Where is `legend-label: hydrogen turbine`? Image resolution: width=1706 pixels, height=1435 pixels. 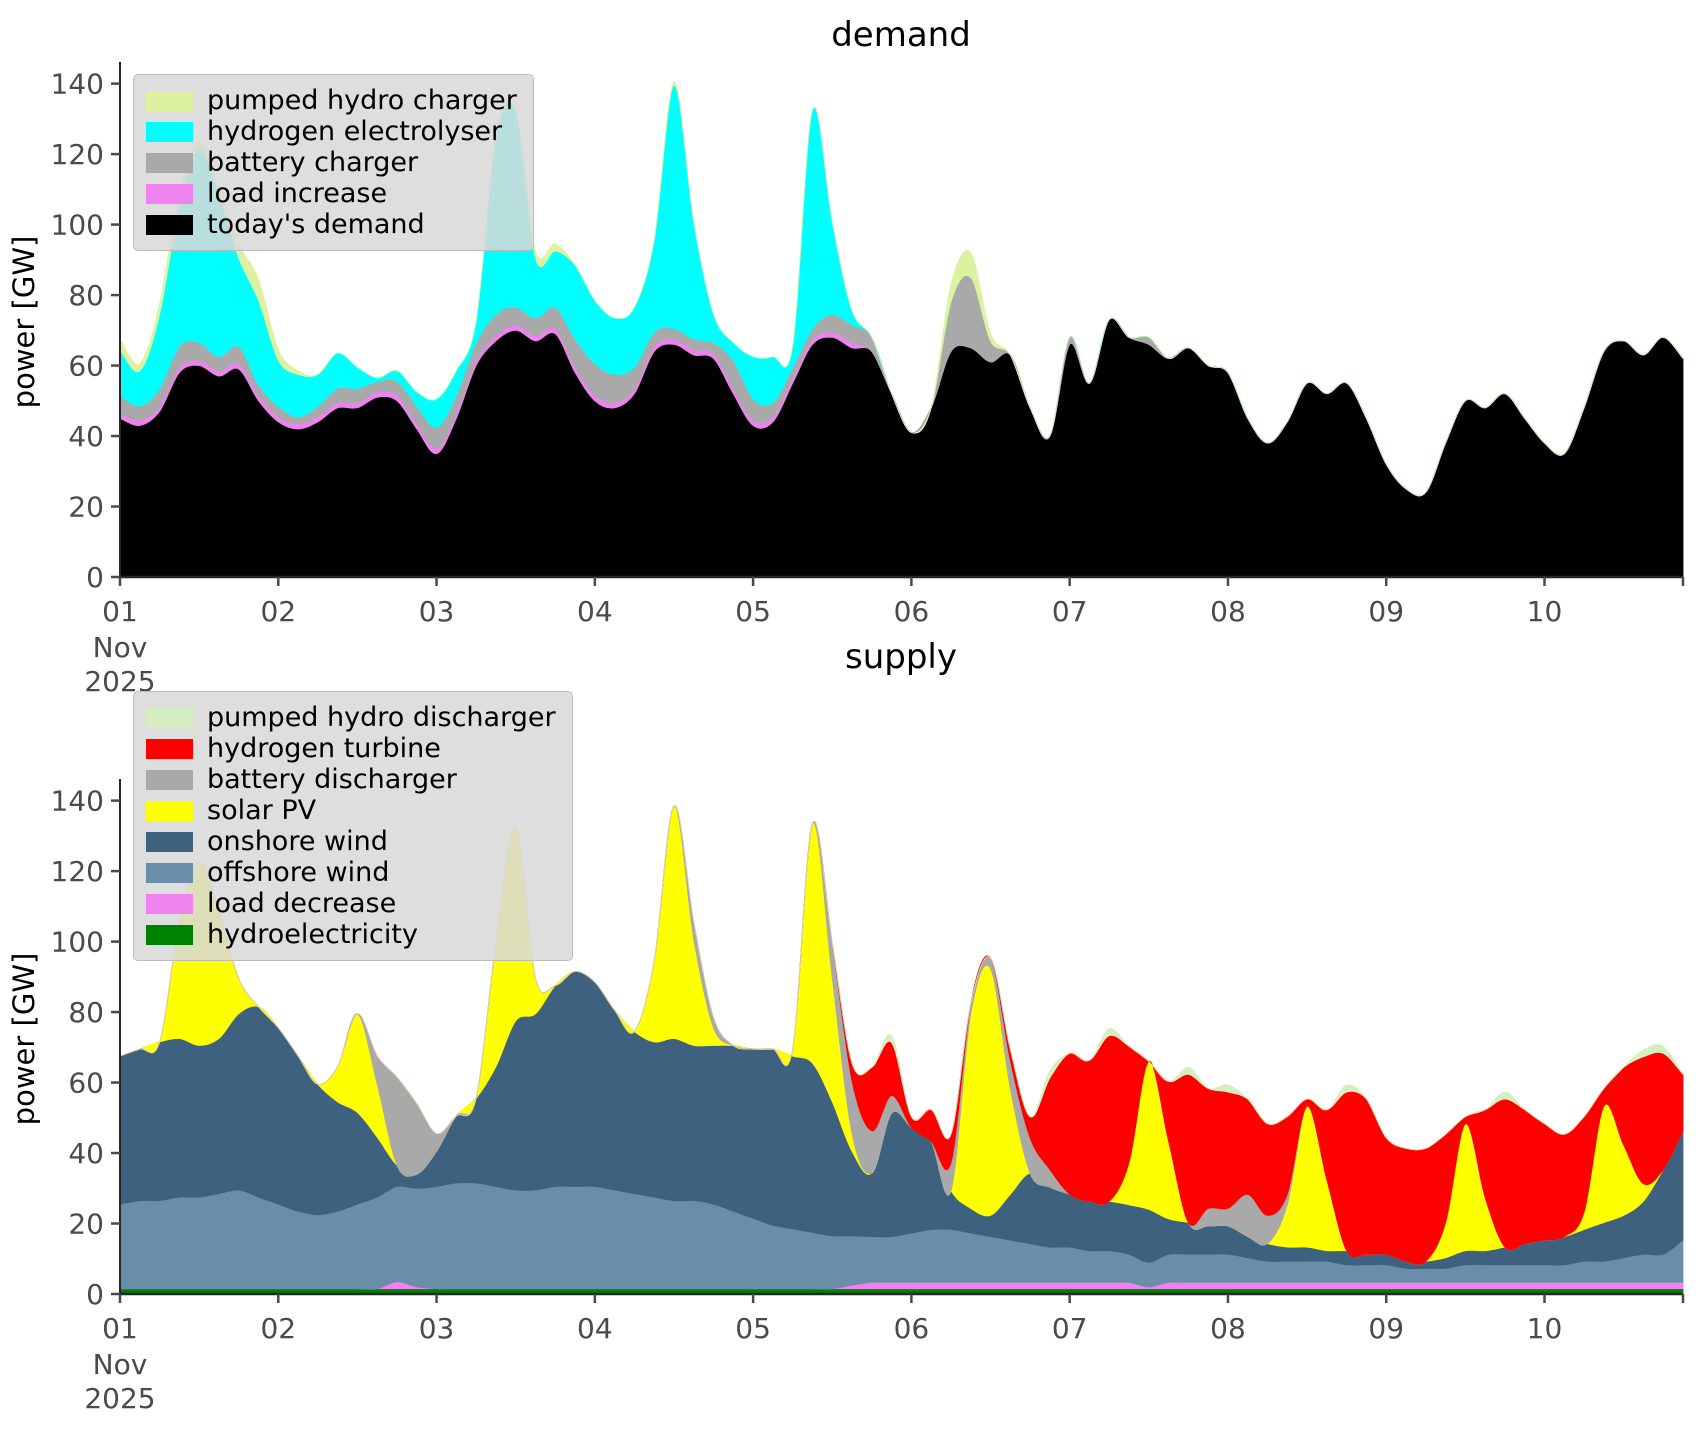 legend-label: hydrogen turbine is located at coordinates (324, 748).